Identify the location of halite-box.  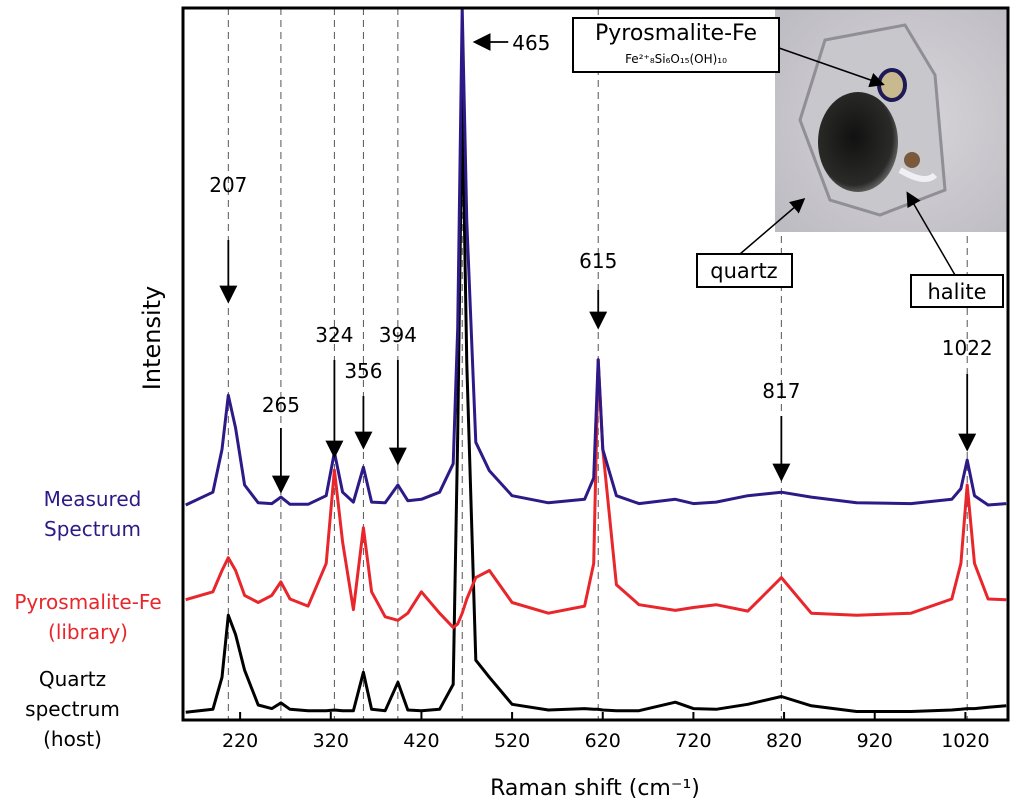
(957, 291).